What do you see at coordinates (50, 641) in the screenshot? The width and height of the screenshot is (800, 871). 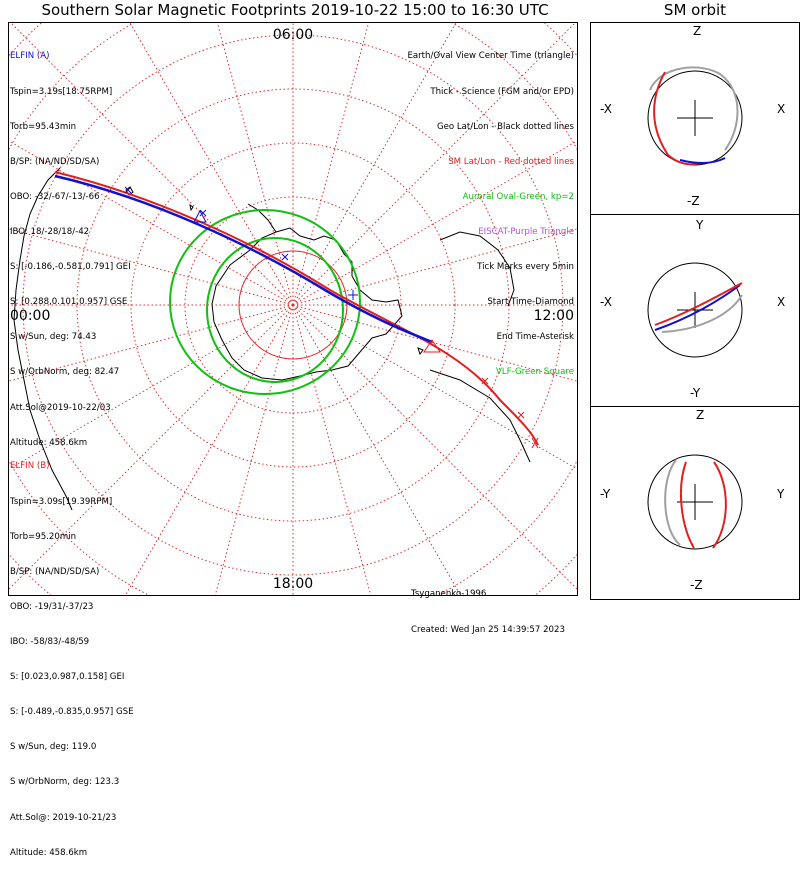 I see `elfin-b-line: IBO: -58/83/-48/59` at bounding box center [50, 641].